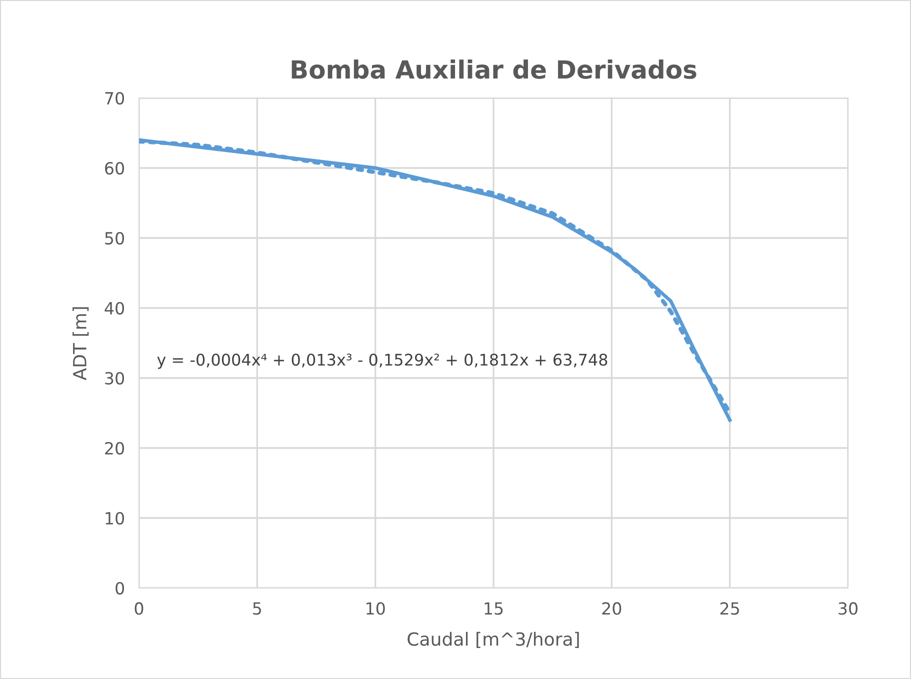  I want to click on y-axis-title: ADT [m], so click(80, 343).